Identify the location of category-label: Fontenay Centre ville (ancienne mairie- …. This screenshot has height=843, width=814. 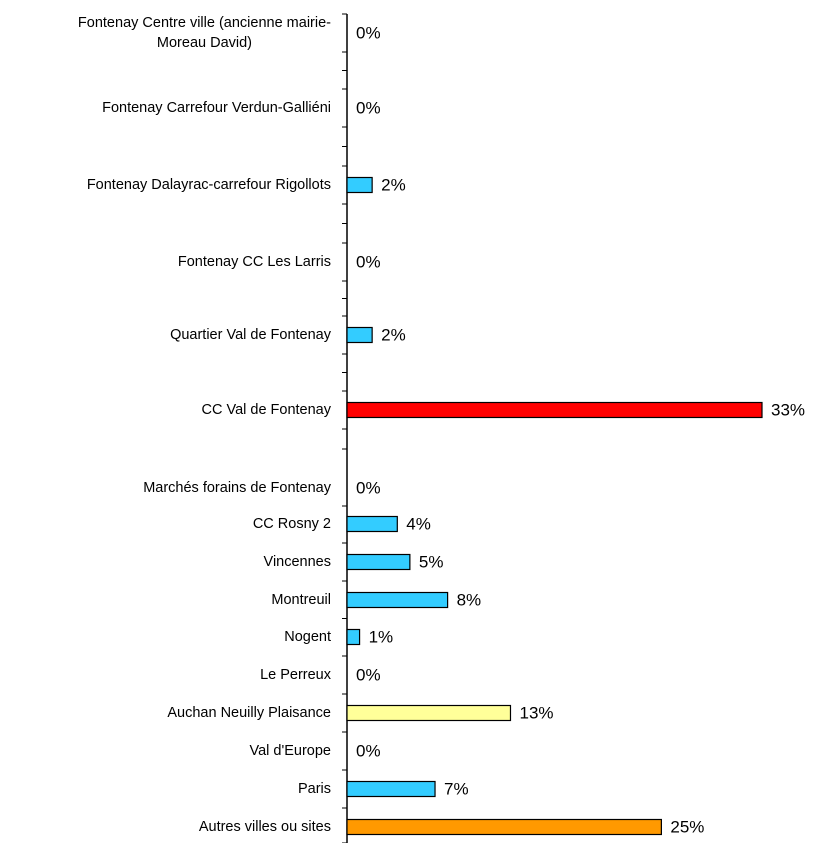
(204, 33).